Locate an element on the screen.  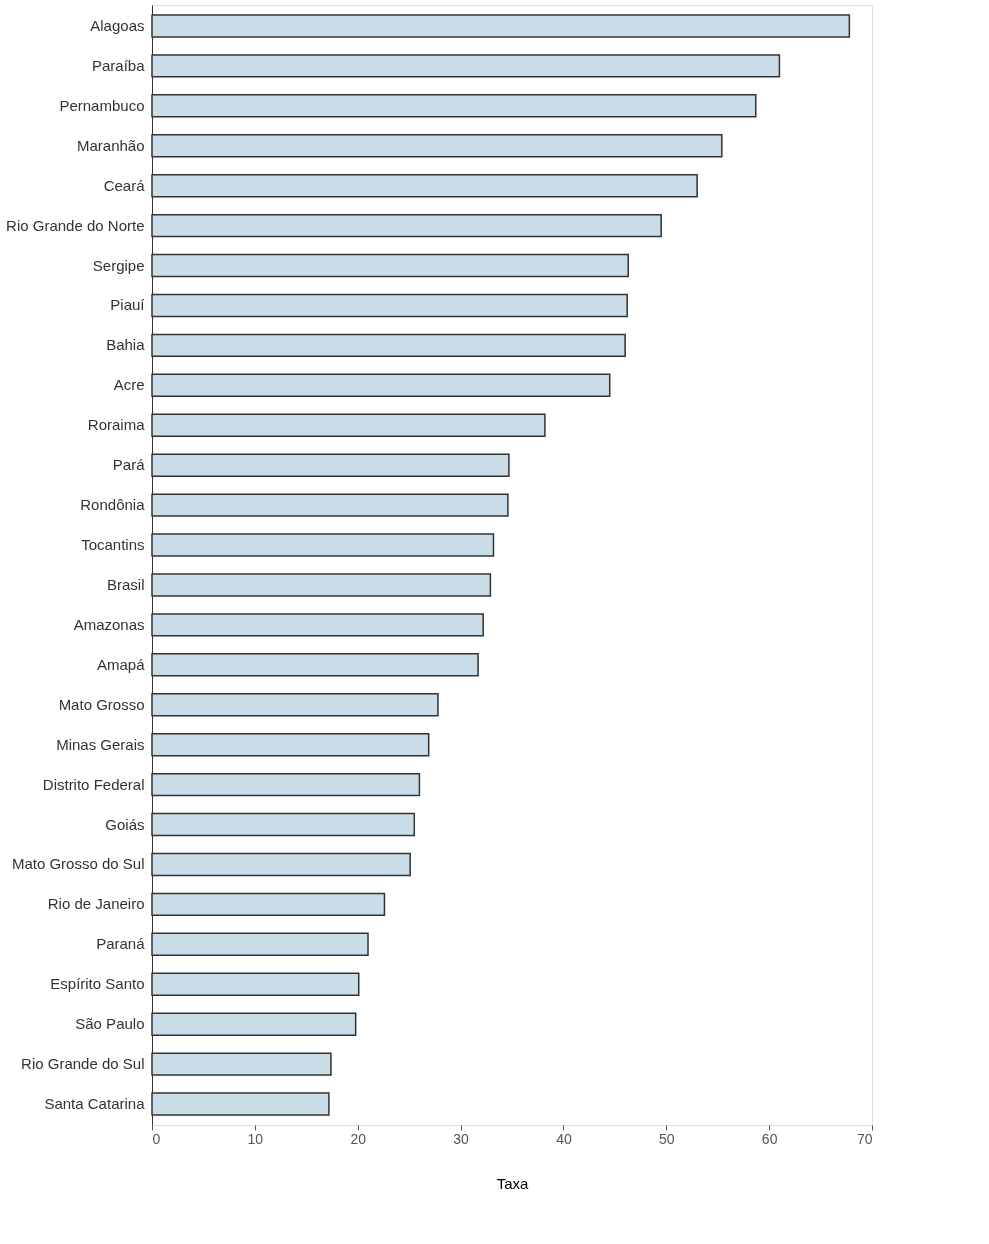
x-tick-label: 20 is located at coordinates (358, 1138).